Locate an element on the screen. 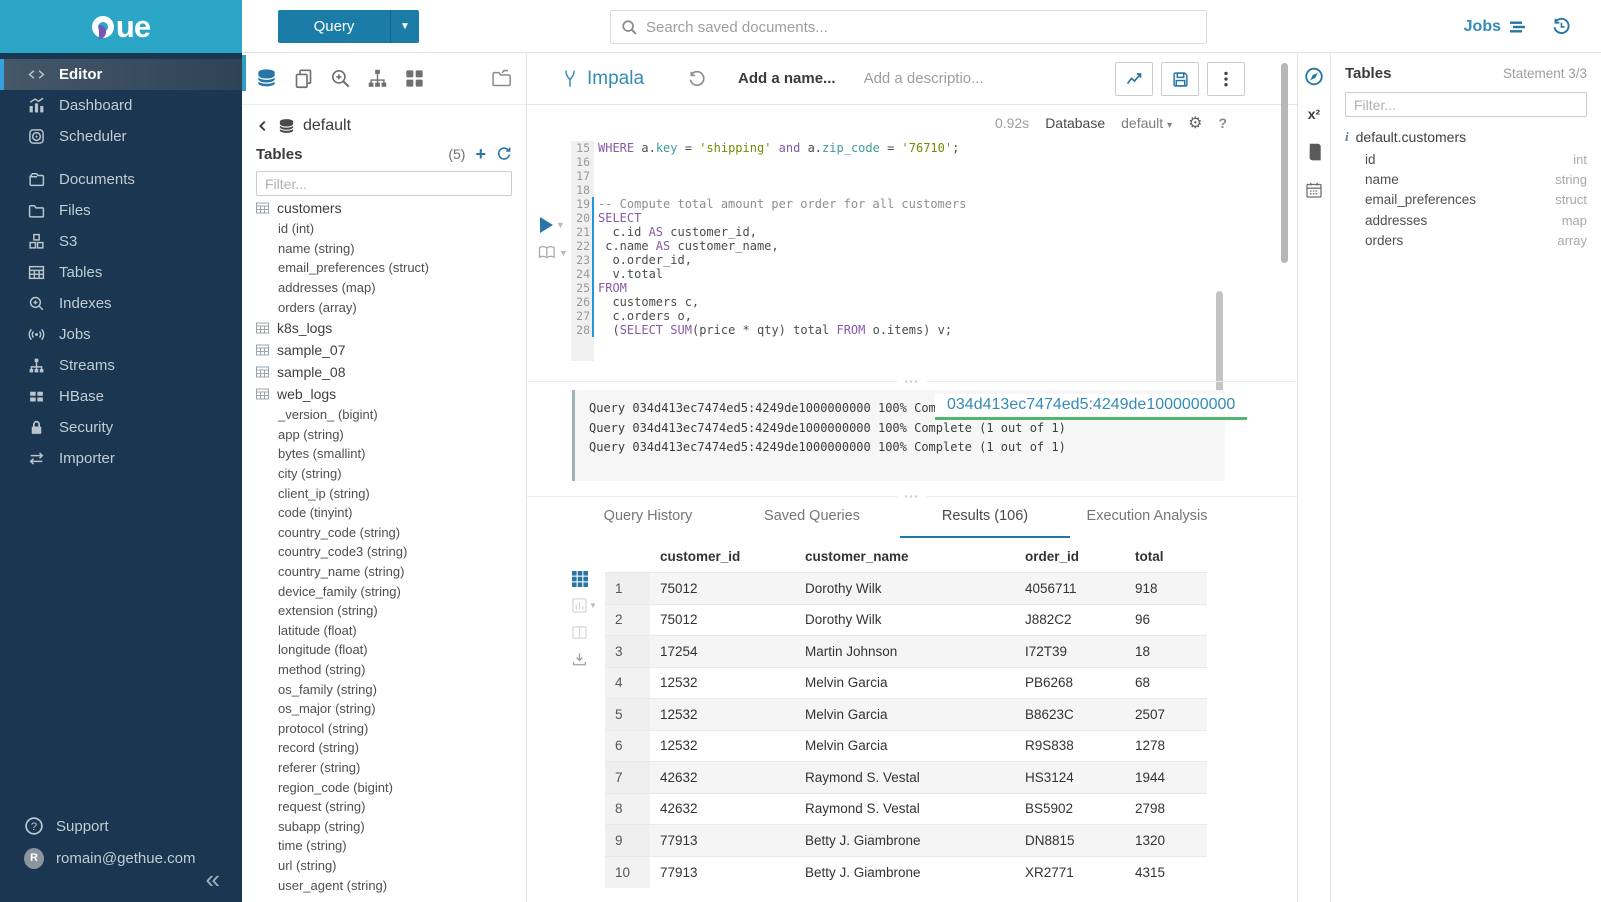  tab-results: Results (106) is located at coordinates (985, 523).